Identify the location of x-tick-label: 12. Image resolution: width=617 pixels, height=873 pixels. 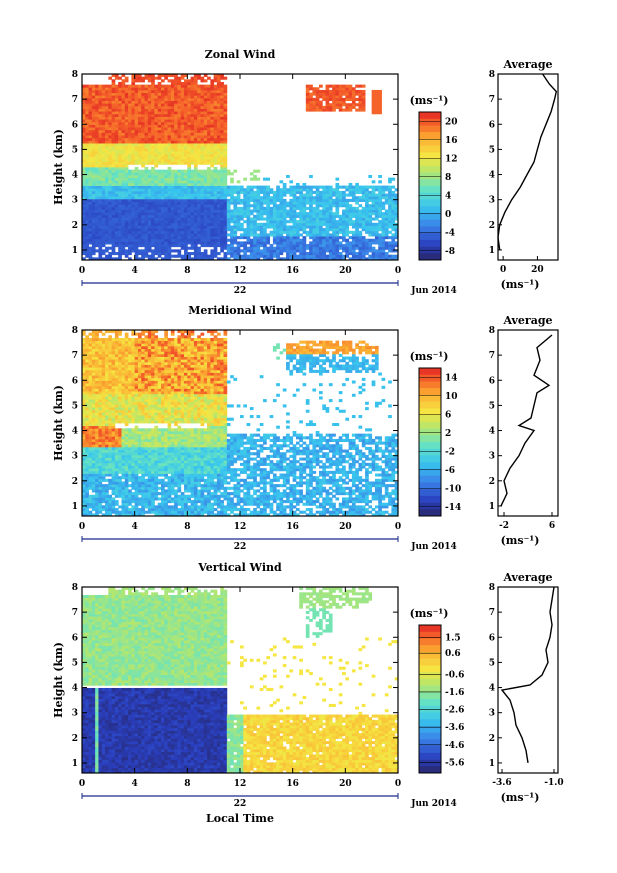
(240, 271).